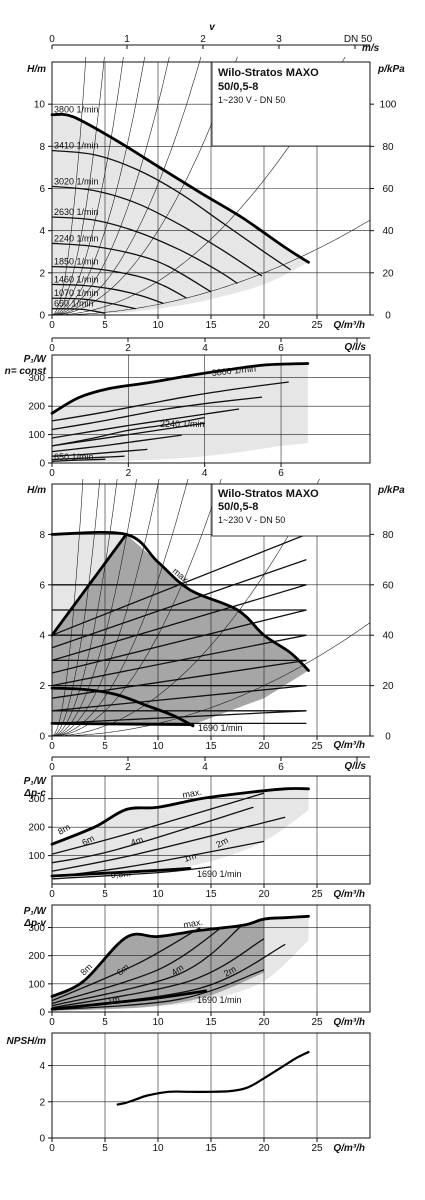 The width and height of the screenshot is (425, 1200). Describe the element at coordinates (42, 231) in the screenshot. I see `y-tick-label: 4` at that location.